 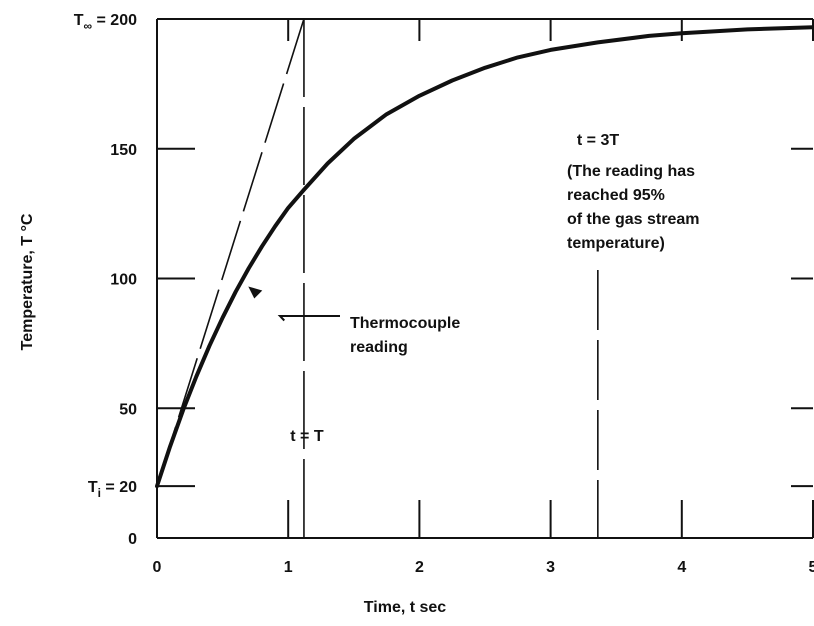 I want to click on y-tick-label: 0, so click(x=132, y=539).